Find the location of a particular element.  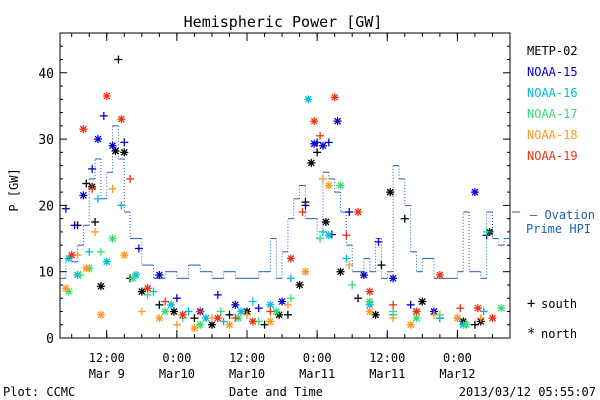

y-tick-label: 20 is located at coordinates (46, 206).